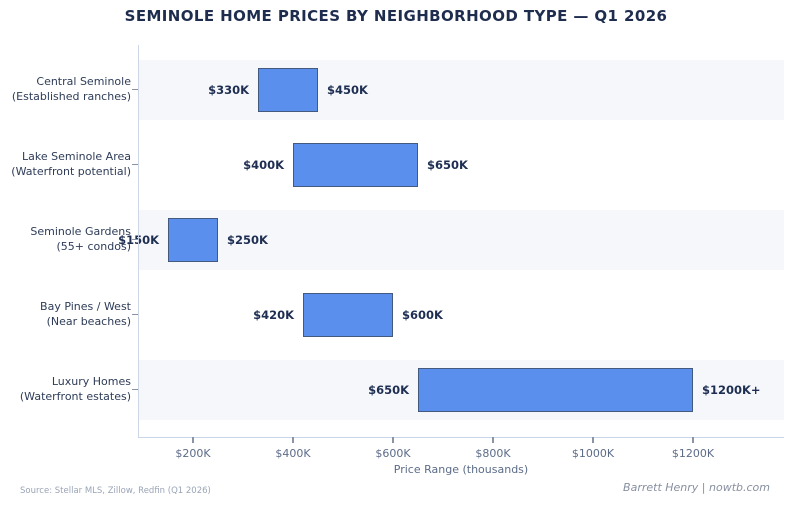  I want to click on x-tick-label: $200K, so click(193, 453).